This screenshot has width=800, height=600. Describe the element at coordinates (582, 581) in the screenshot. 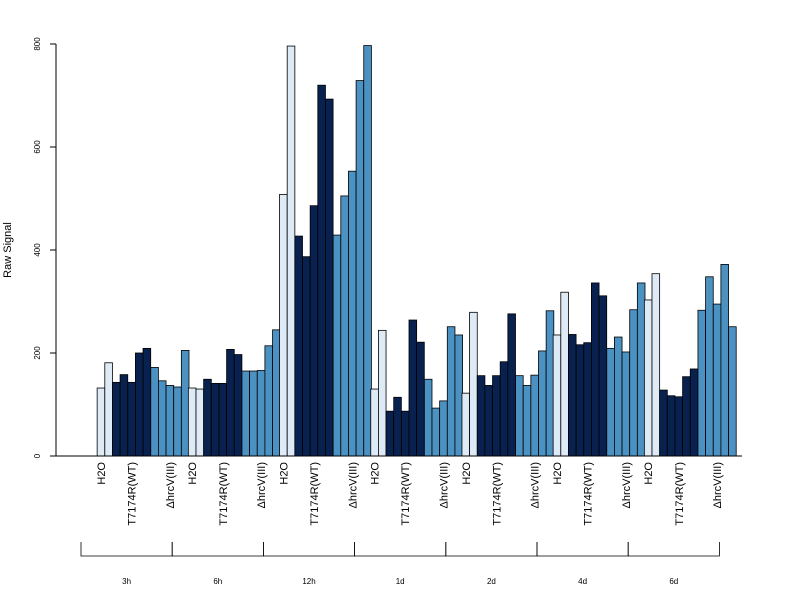

I see `time-point-label: 4d` at that location.